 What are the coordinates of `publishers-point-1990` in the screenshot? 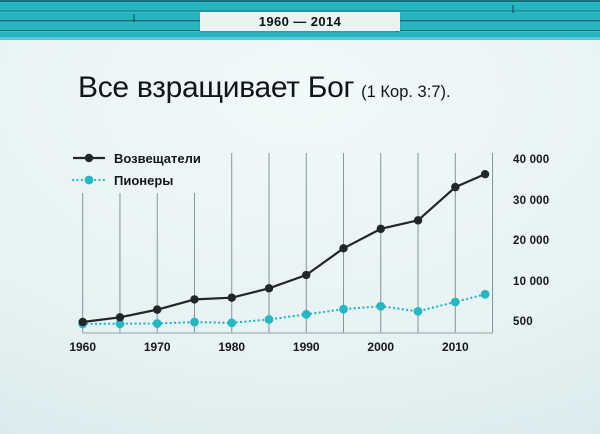 It's located at (306, 275).